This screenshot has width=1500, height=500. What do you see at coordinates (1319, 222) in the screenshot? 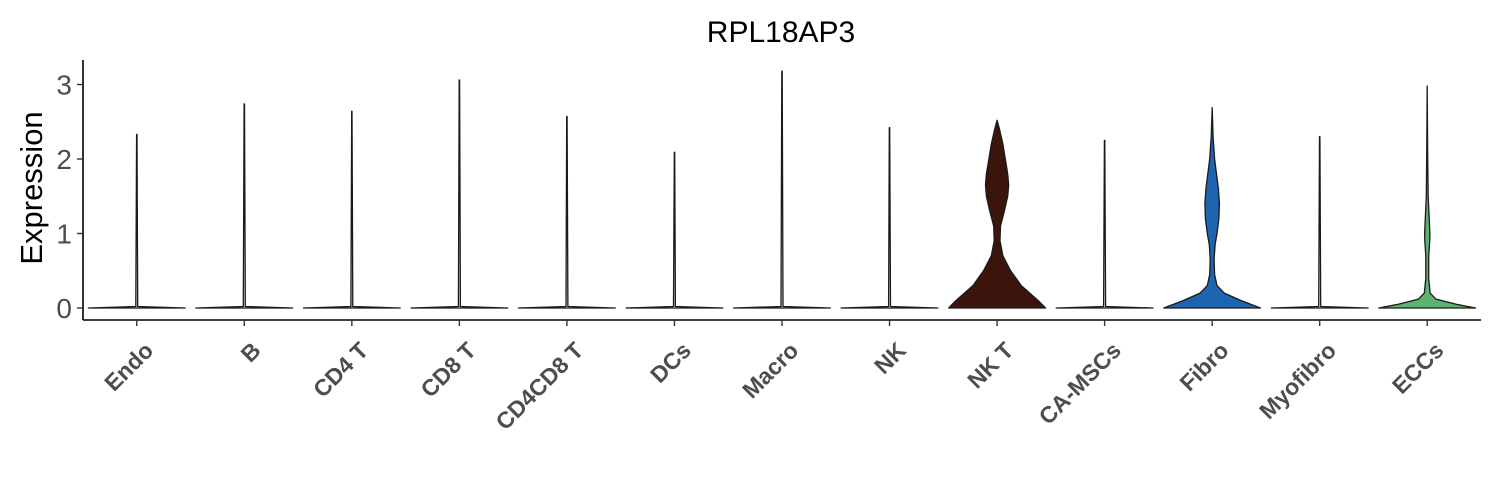
I see `violin-myofibro` at bounding box center [1319, 222].